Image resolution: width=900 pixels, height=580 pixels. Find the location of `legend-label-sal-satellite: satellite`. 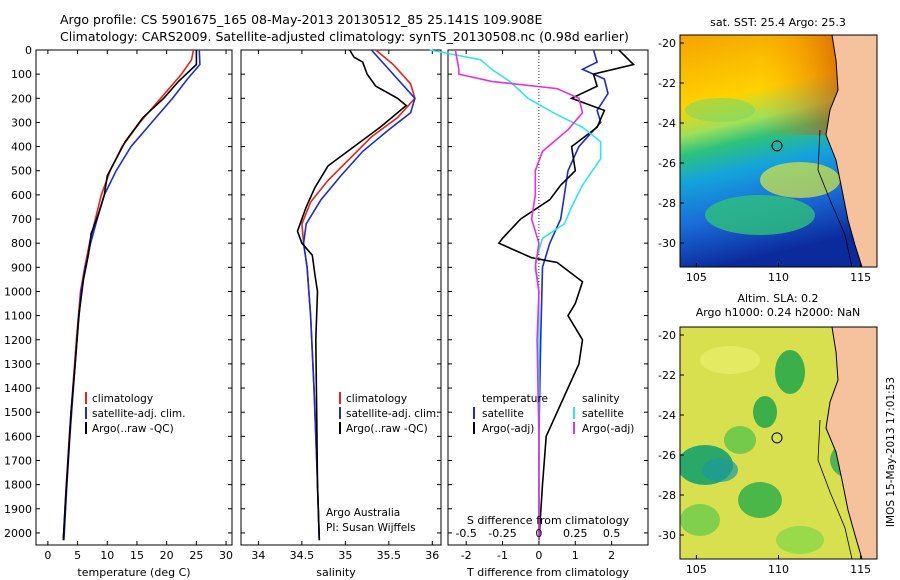

legend-label-sal-satellite: satellite is located at coordinates (603, 414).